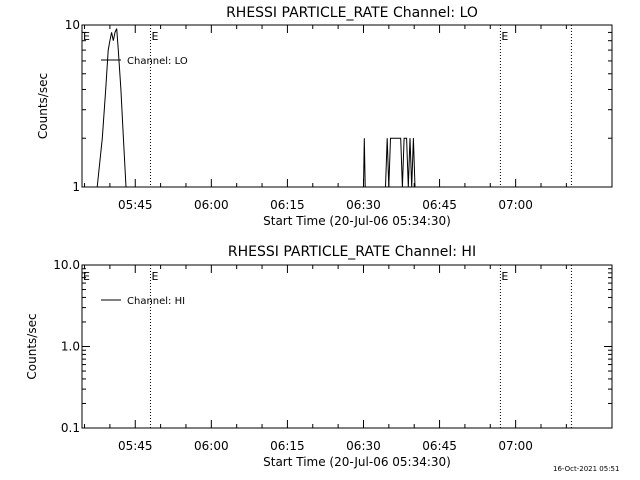 The height and width of the screenshot is (480, 640). Describe the element at coordinates (515, 446) in the screenshot. I see `panel2-xtick-label: 07:00` at that location.